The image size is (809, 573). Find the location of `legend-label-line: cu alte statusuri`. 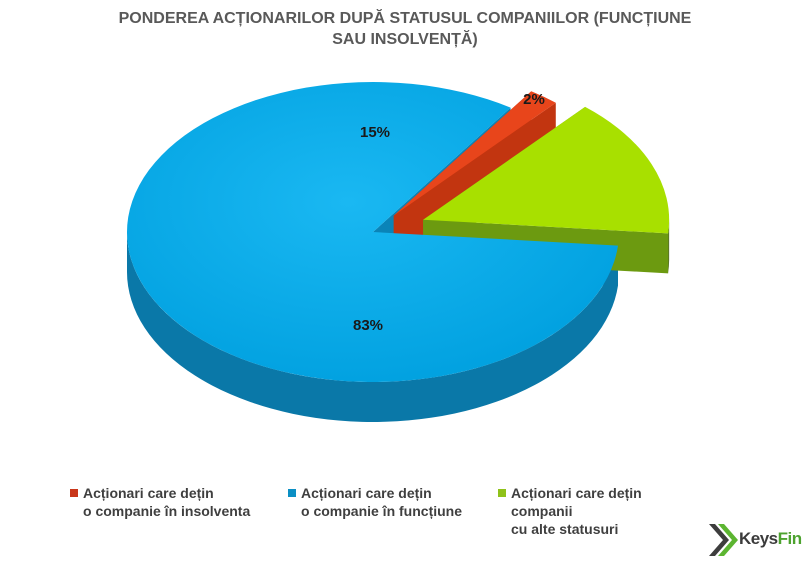

legend-label-line: cu alte statusuri is located at coordinates (565, 529).